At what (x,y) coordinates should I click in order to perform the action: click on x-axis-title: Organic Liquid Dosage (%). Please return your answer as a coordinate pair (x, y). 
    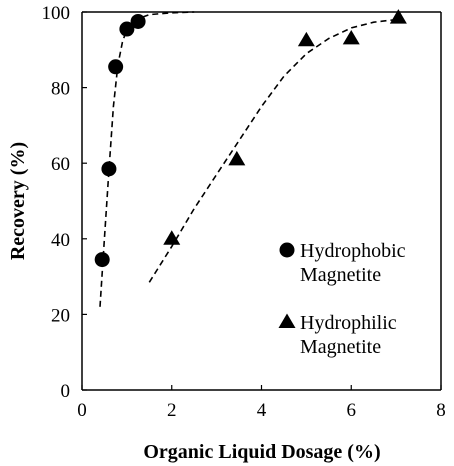
    Looking at the image, I should click on (261, 452).